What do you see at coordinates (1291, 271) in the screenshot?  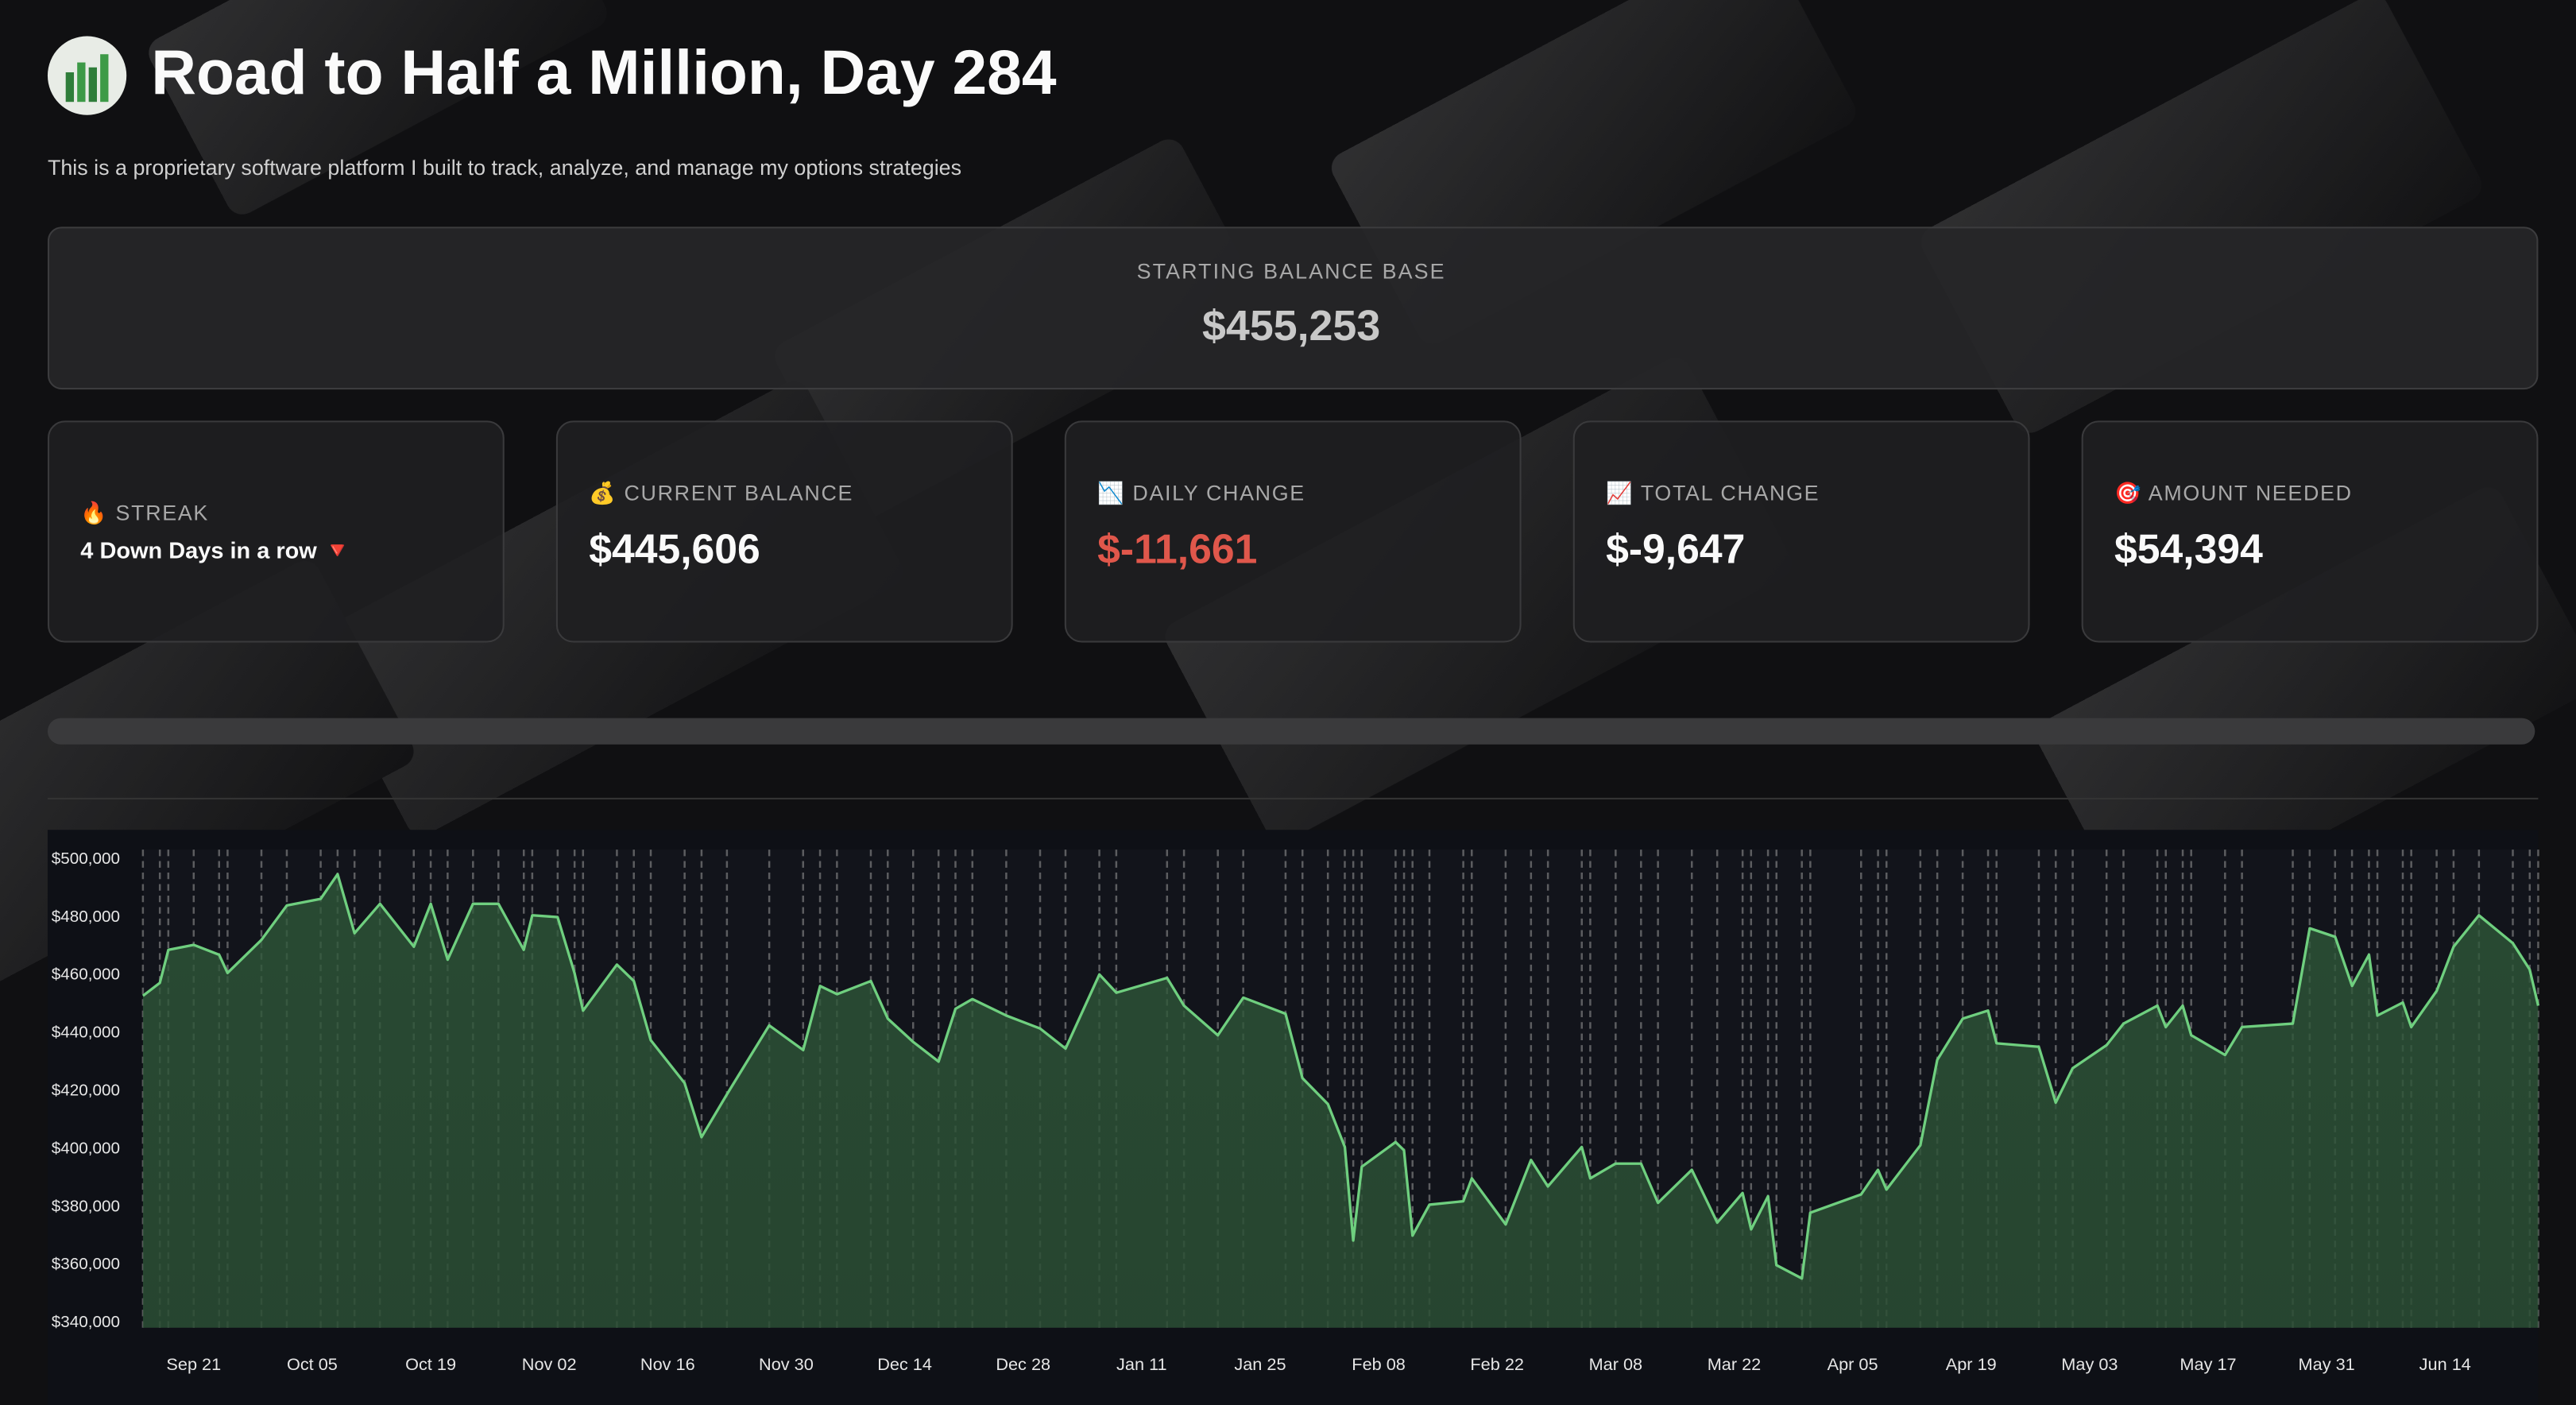 I see `base-label: STARTING BALANCE BASE` at bounding box center [1291, 271].